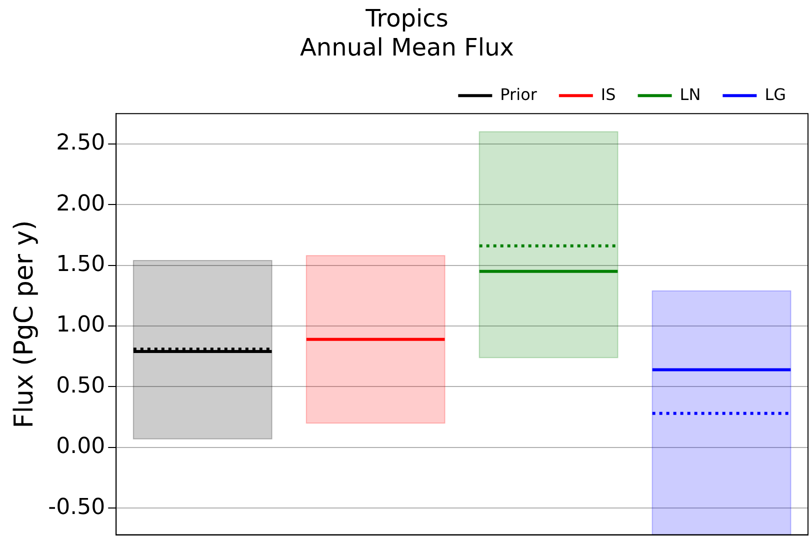 Image resolution: width=812 pixels, height=551 pixels. Describe the element at coordinates (775, 94) in the screenshot. I see `legend-label: LG` at that location.